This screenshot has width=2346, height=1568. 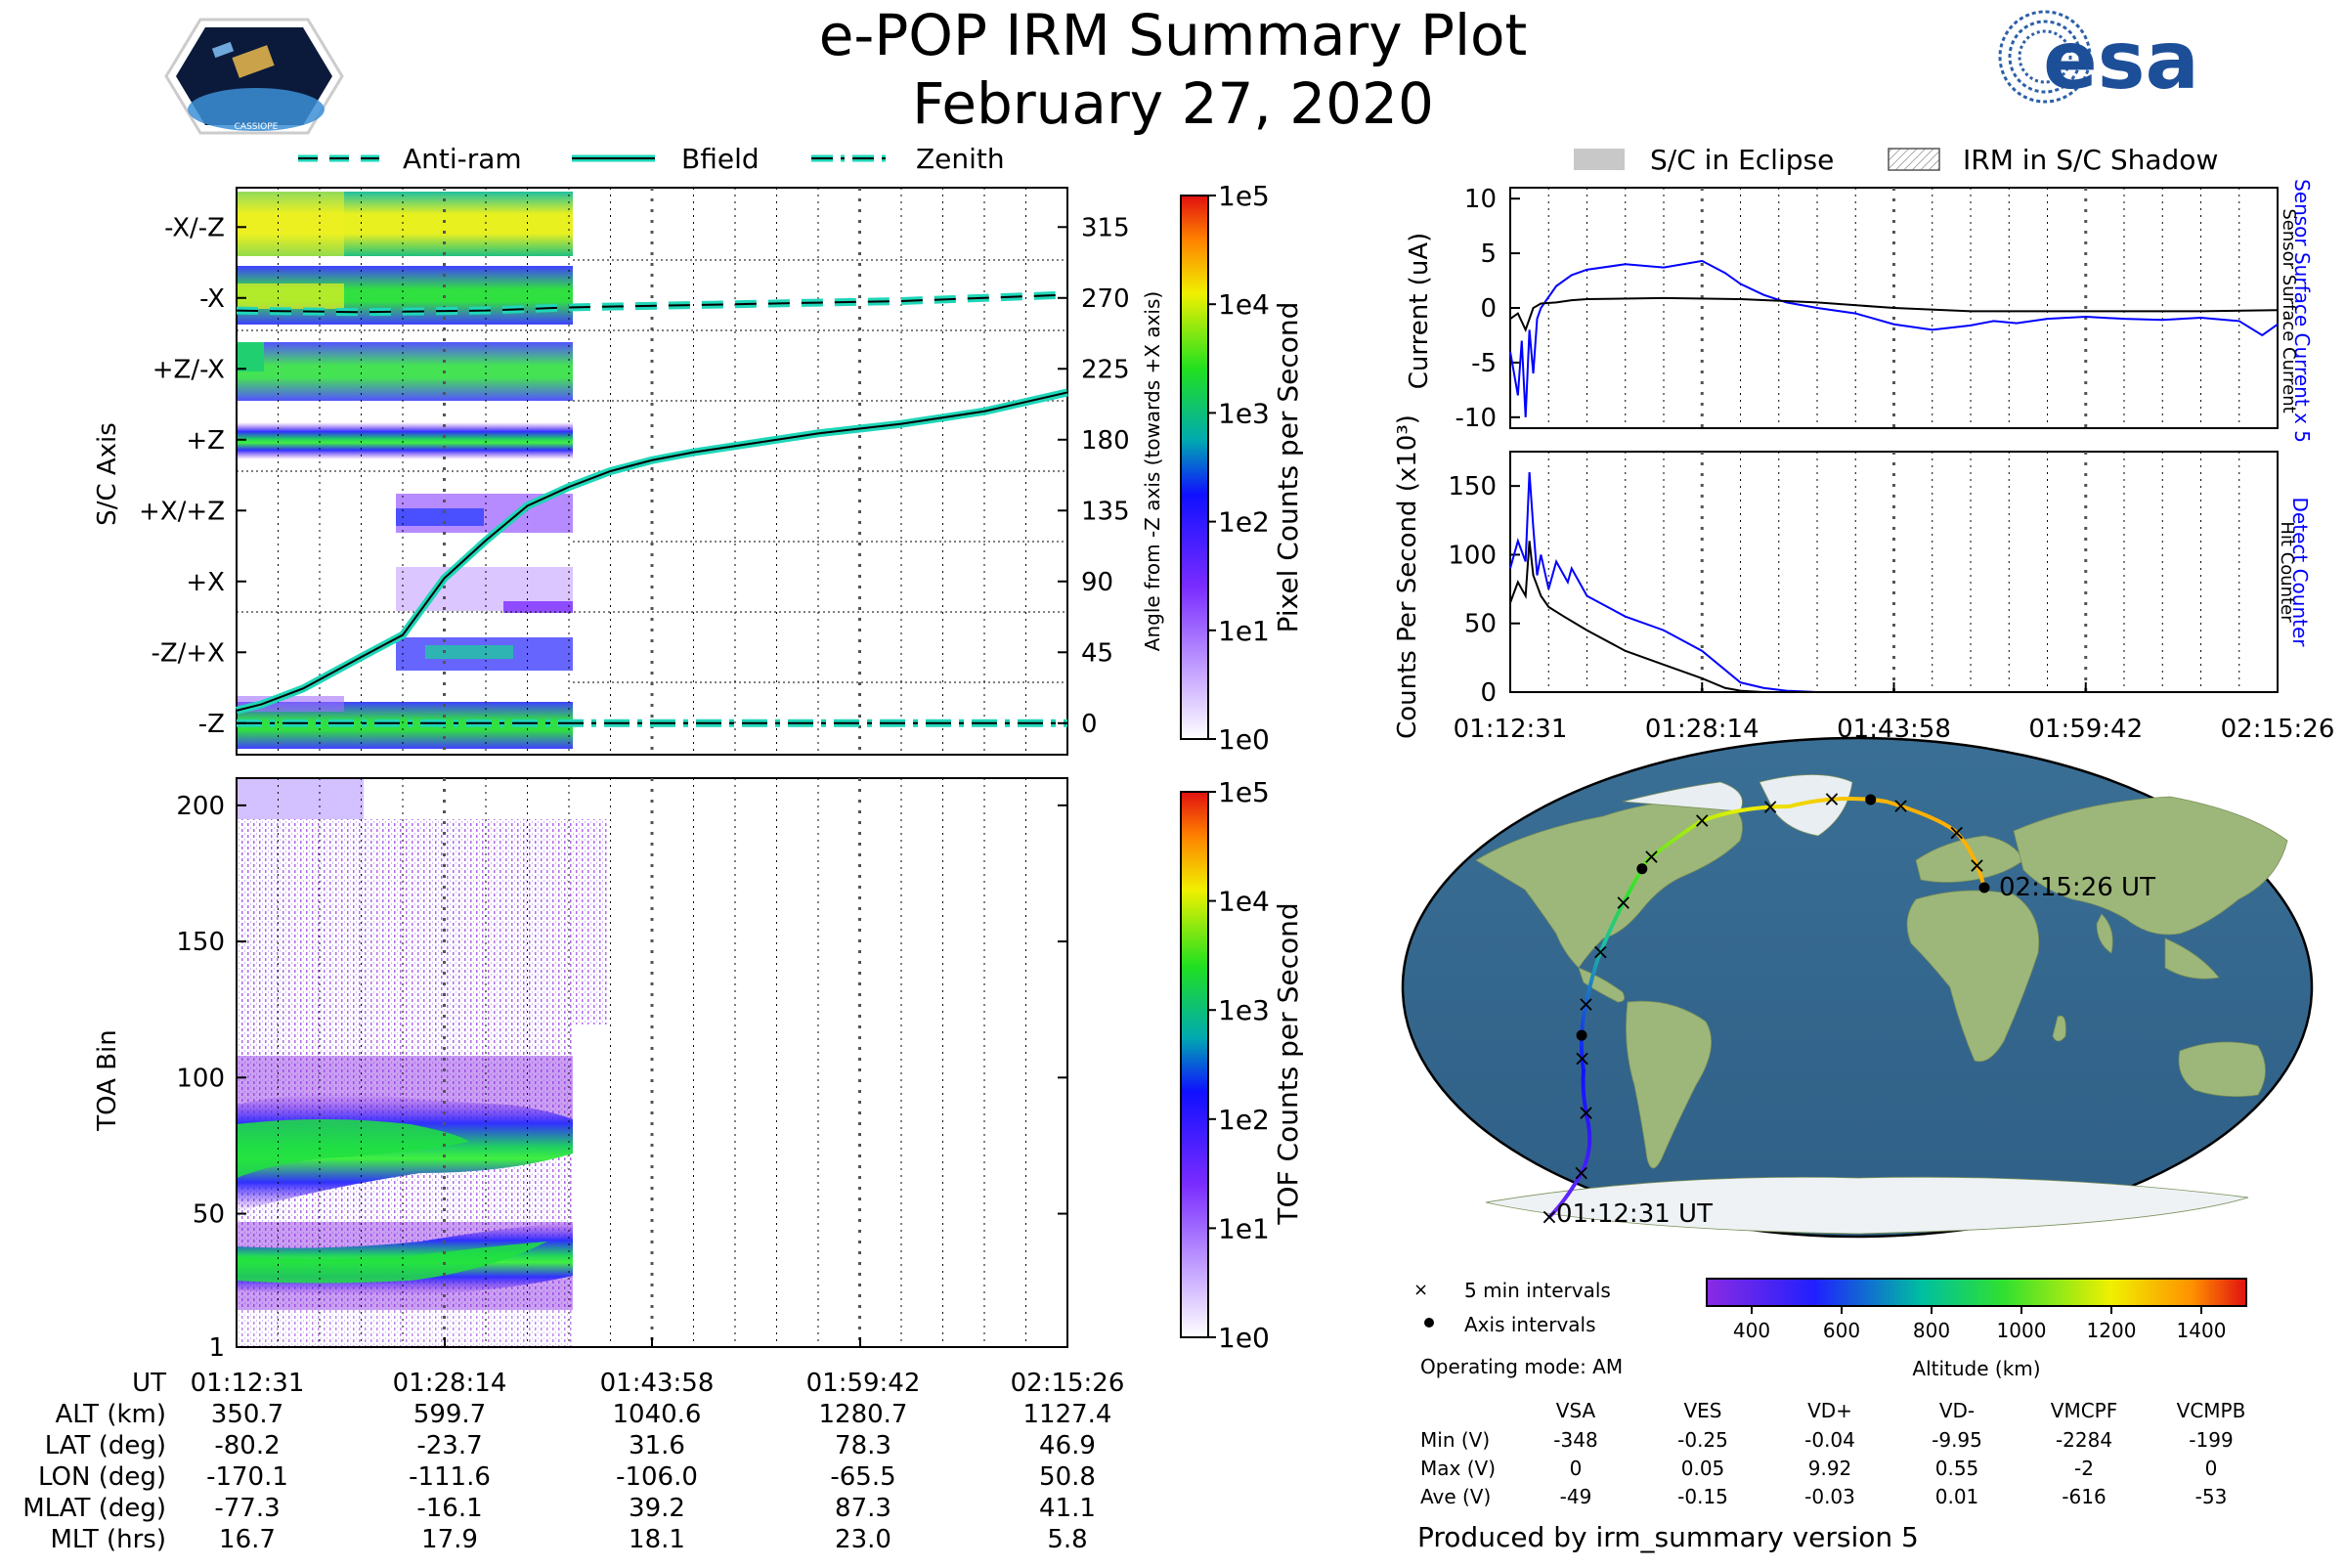 I want to click on voltage-cell: 0.01, so click(x=1957, y=1497).